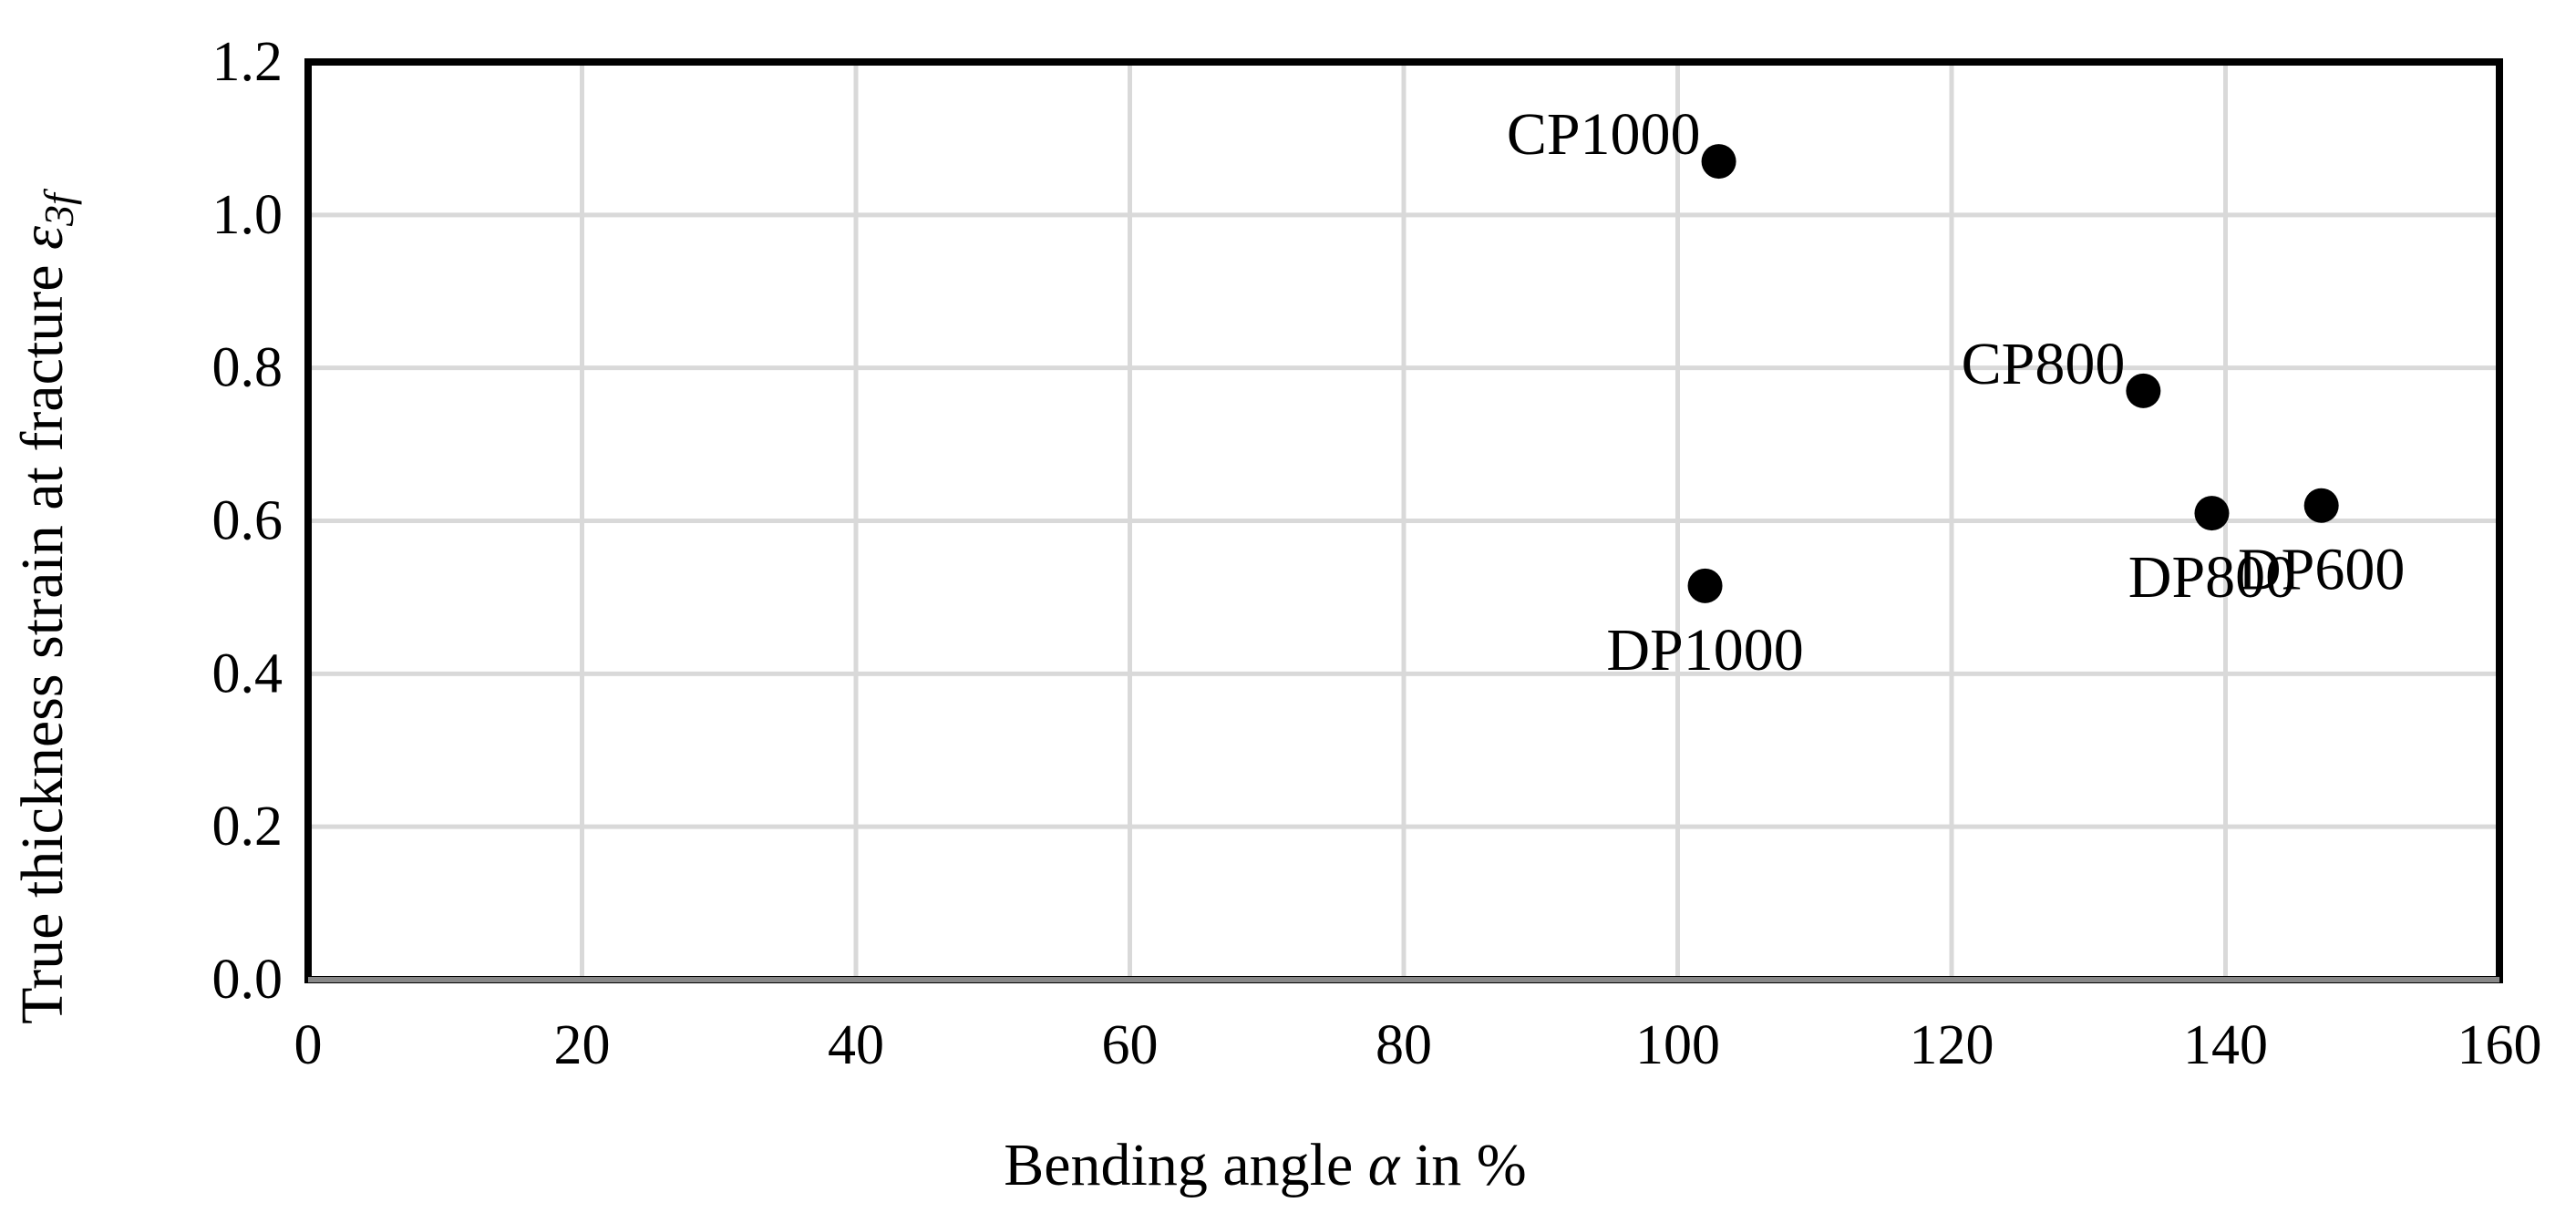 The height and width of the screenshot is (1223, 2576). I want to click on data-points, so click(2013, 373).